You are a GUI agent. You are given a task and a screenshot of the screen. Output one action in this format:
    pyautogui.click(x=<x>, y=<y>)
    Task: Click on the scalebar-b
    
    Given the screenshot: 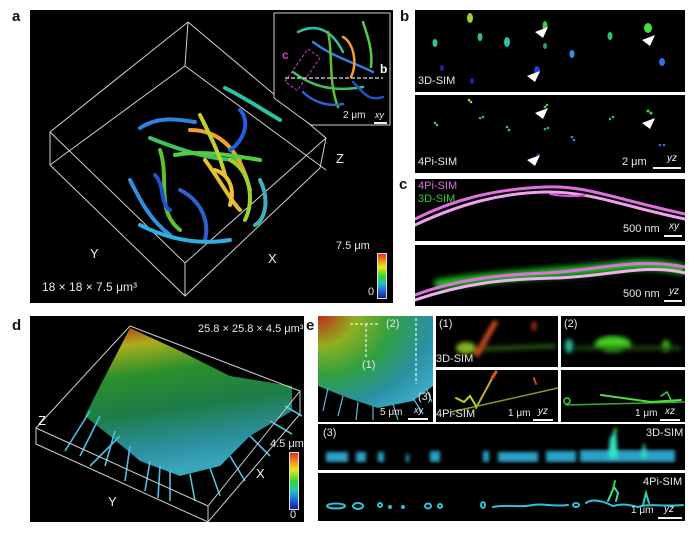 What is the action you would take?
    pyautogui.click(x=667, y=168)
    